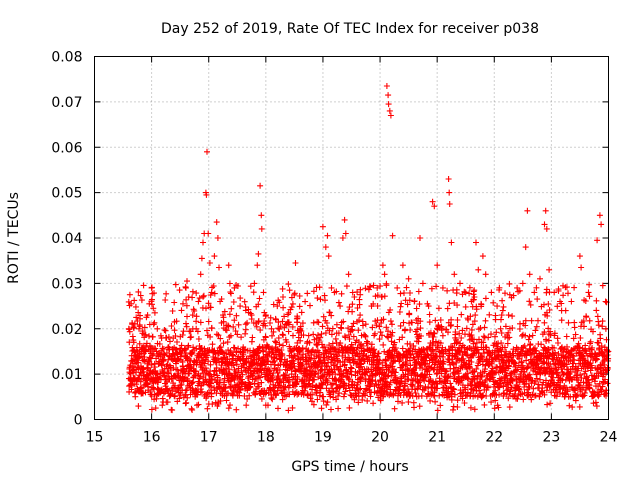 This screenshot has width=640, height=480. What do you see at coordinates (95, 438) in the screenshot?
I see `x-tick-label: 15` at bounding box center [95, 438].